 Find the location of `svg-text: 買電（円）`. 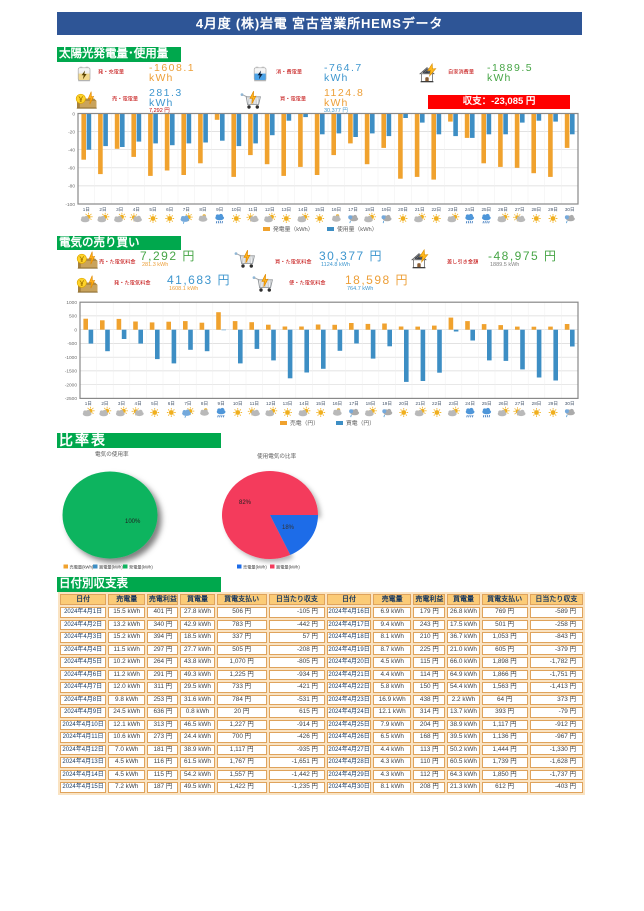

svg-text: 買電（円） is located at coordinates (360, 423).